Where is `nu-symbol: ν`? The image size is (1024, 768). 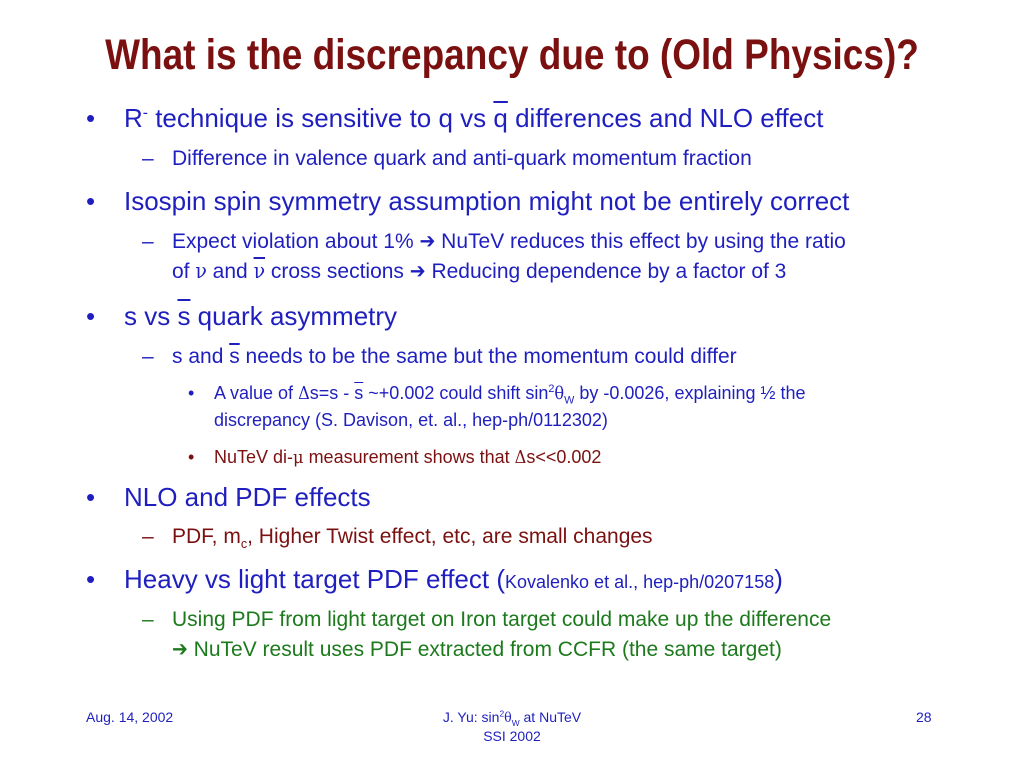 nu-symbol: ν is located at coordinates (201, 271).